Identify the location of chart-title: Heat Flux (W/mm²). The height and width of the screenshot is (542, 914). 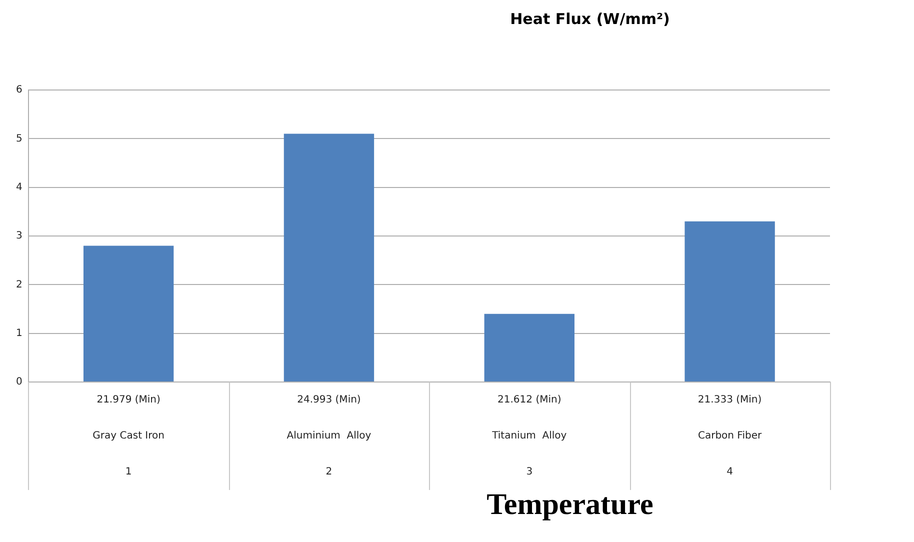
(590, 19).